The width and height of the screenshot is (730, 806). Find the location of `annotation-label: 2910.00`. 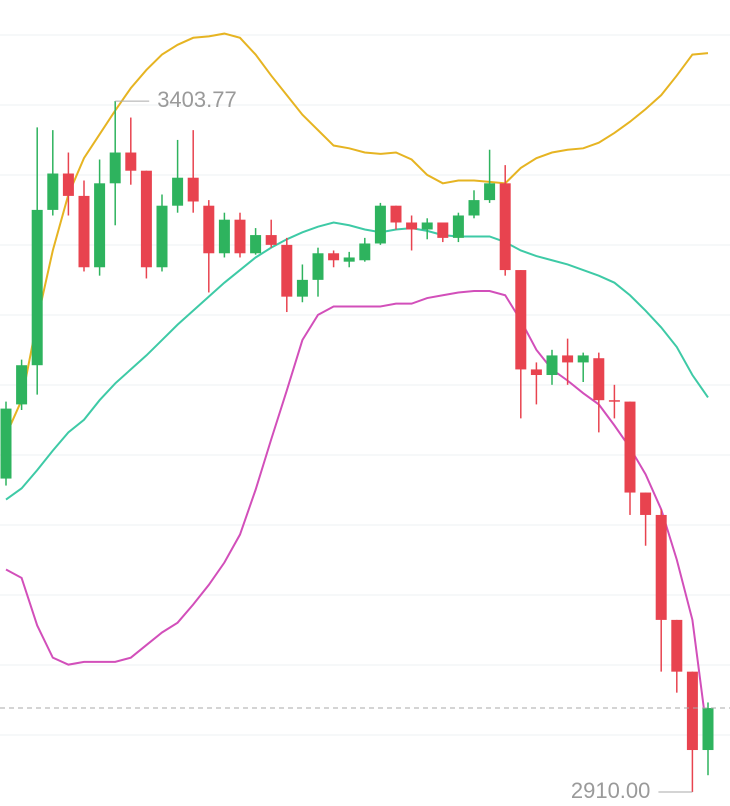

annotation-label: 2910.00 is located at coordinates (611, 790).